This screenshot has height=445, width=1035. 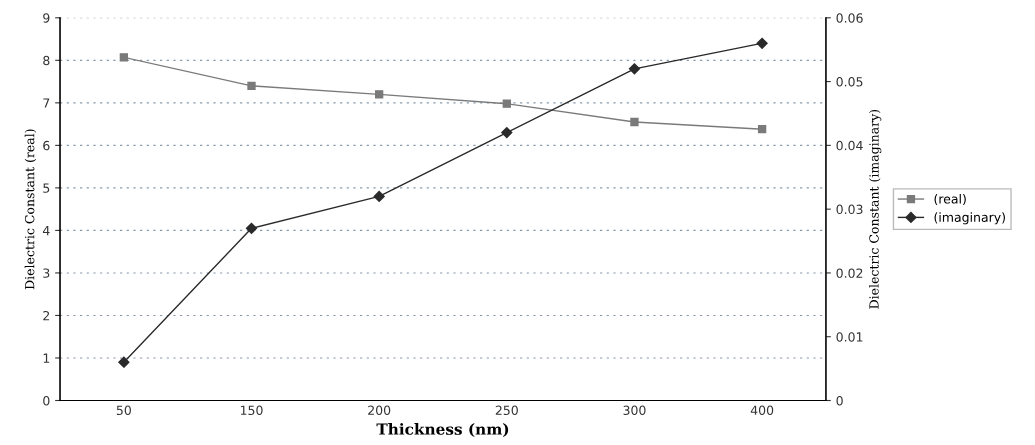 What do you see at coordinates (46, 188) in the screenshot?
I see `y-tick-label: 5` at bounding box center [46, 188].